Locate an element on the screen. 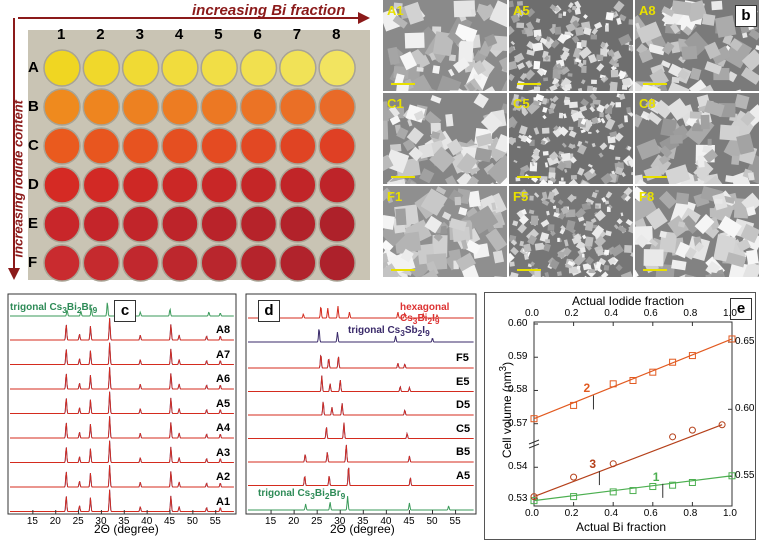 The height and width of the screenshot is (547, 760). sem-scalebar-A1 is located at coordinates (403, 84).